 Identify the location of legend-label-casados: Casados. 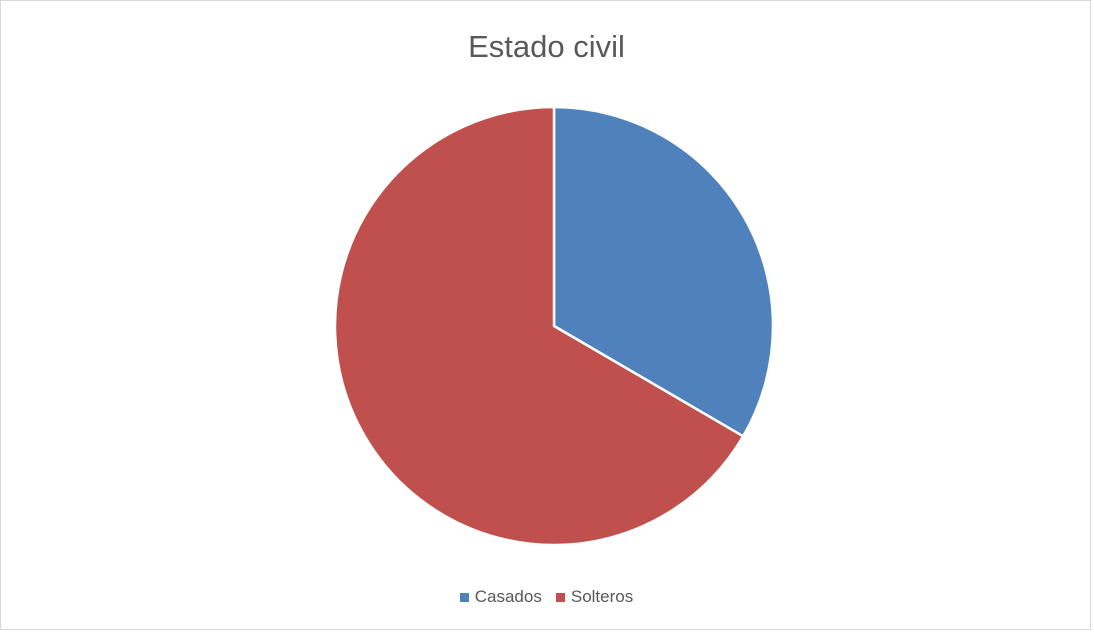
(508, 596).